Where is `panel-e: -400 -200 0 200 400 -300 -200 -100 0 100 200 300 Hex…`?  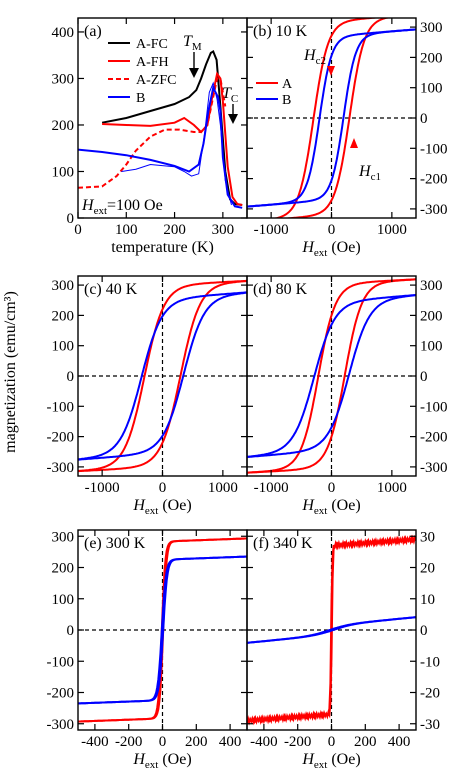
panel-e: -400 -200 0 200 400 -300 -200 -100 0 100 200 300 Hex… is located at coordinates (147, 650).